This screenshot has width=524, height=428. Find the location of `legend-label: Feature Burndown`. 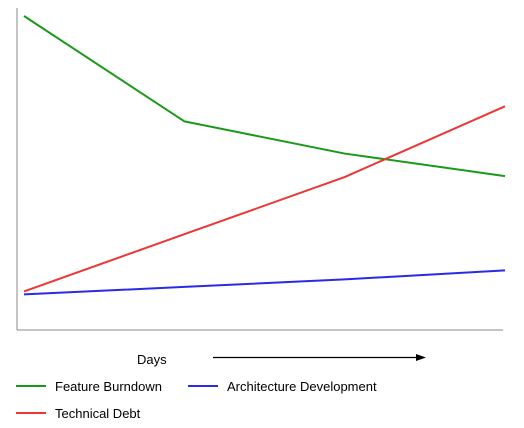

legend-label: Feature Burndown is located at coordinates (108, 386).